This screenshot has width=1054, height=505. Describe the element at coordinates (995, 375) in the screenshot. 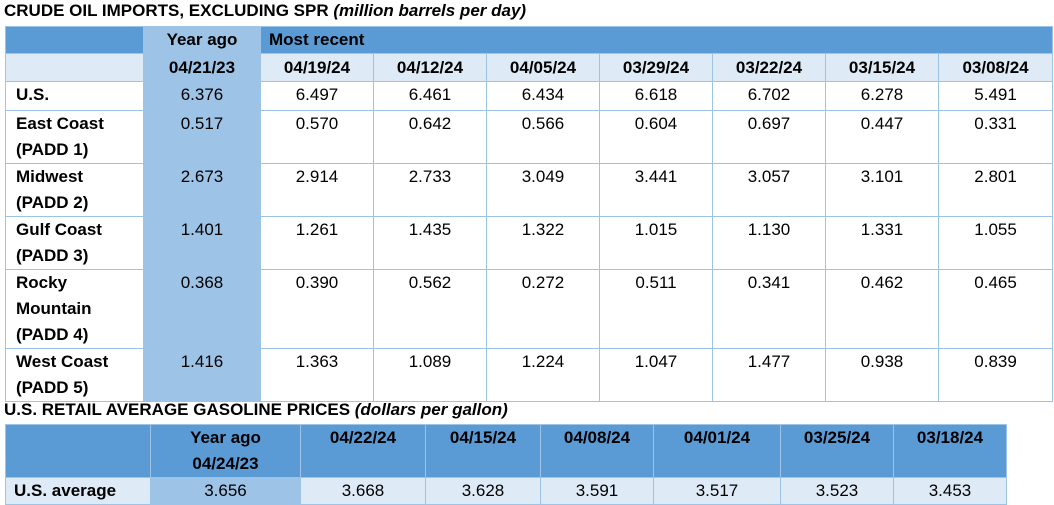

I see `value-cell: 0.839` at that location.